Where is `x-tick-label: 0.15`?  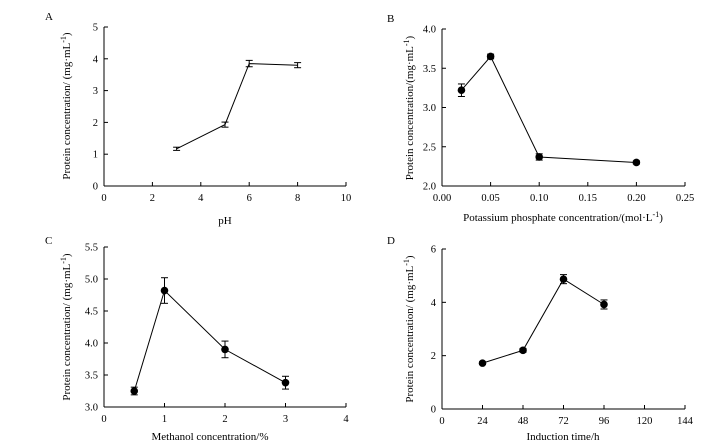 x-tick-label: 0.15 is located at coordinates (588, 198).